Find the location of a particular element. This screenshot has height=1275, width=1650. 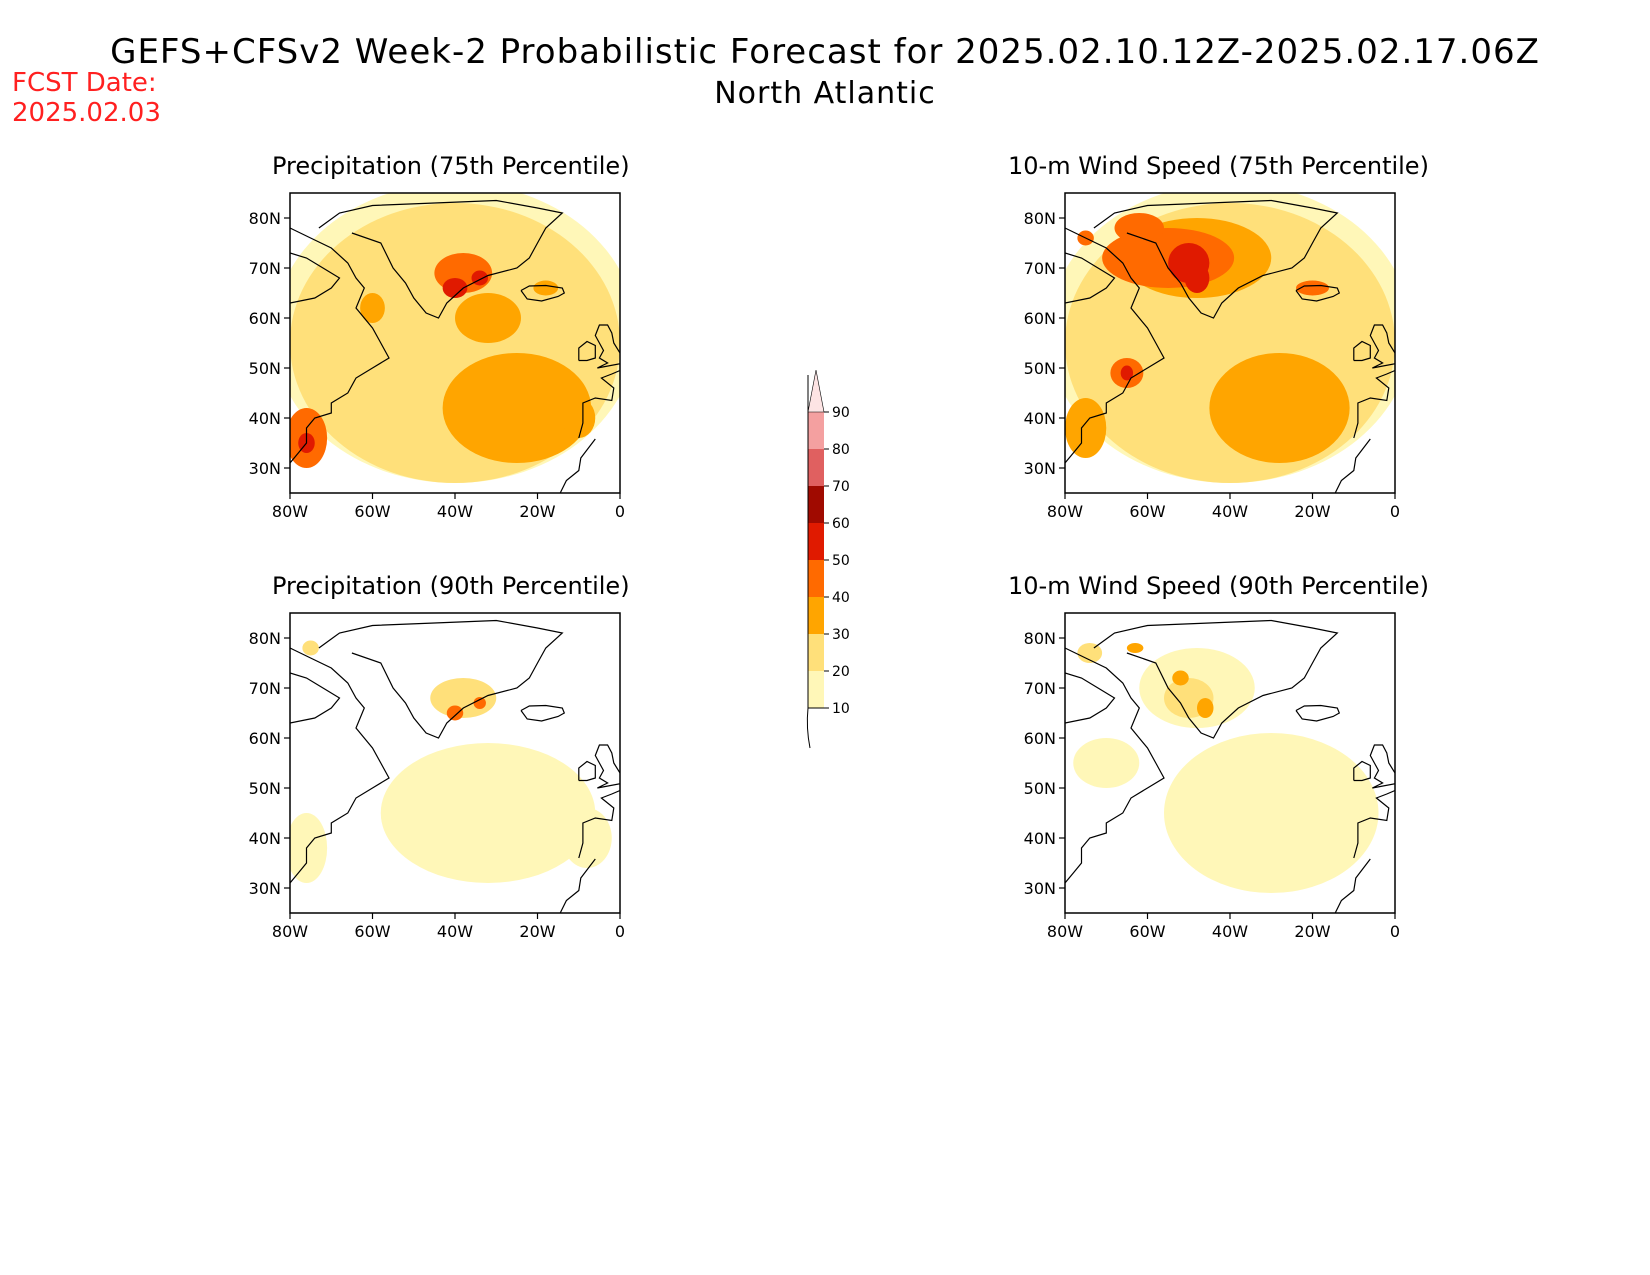

panel-title-precip-90: Precipitation (90th Percentile) is located at coordinates (451, 586).